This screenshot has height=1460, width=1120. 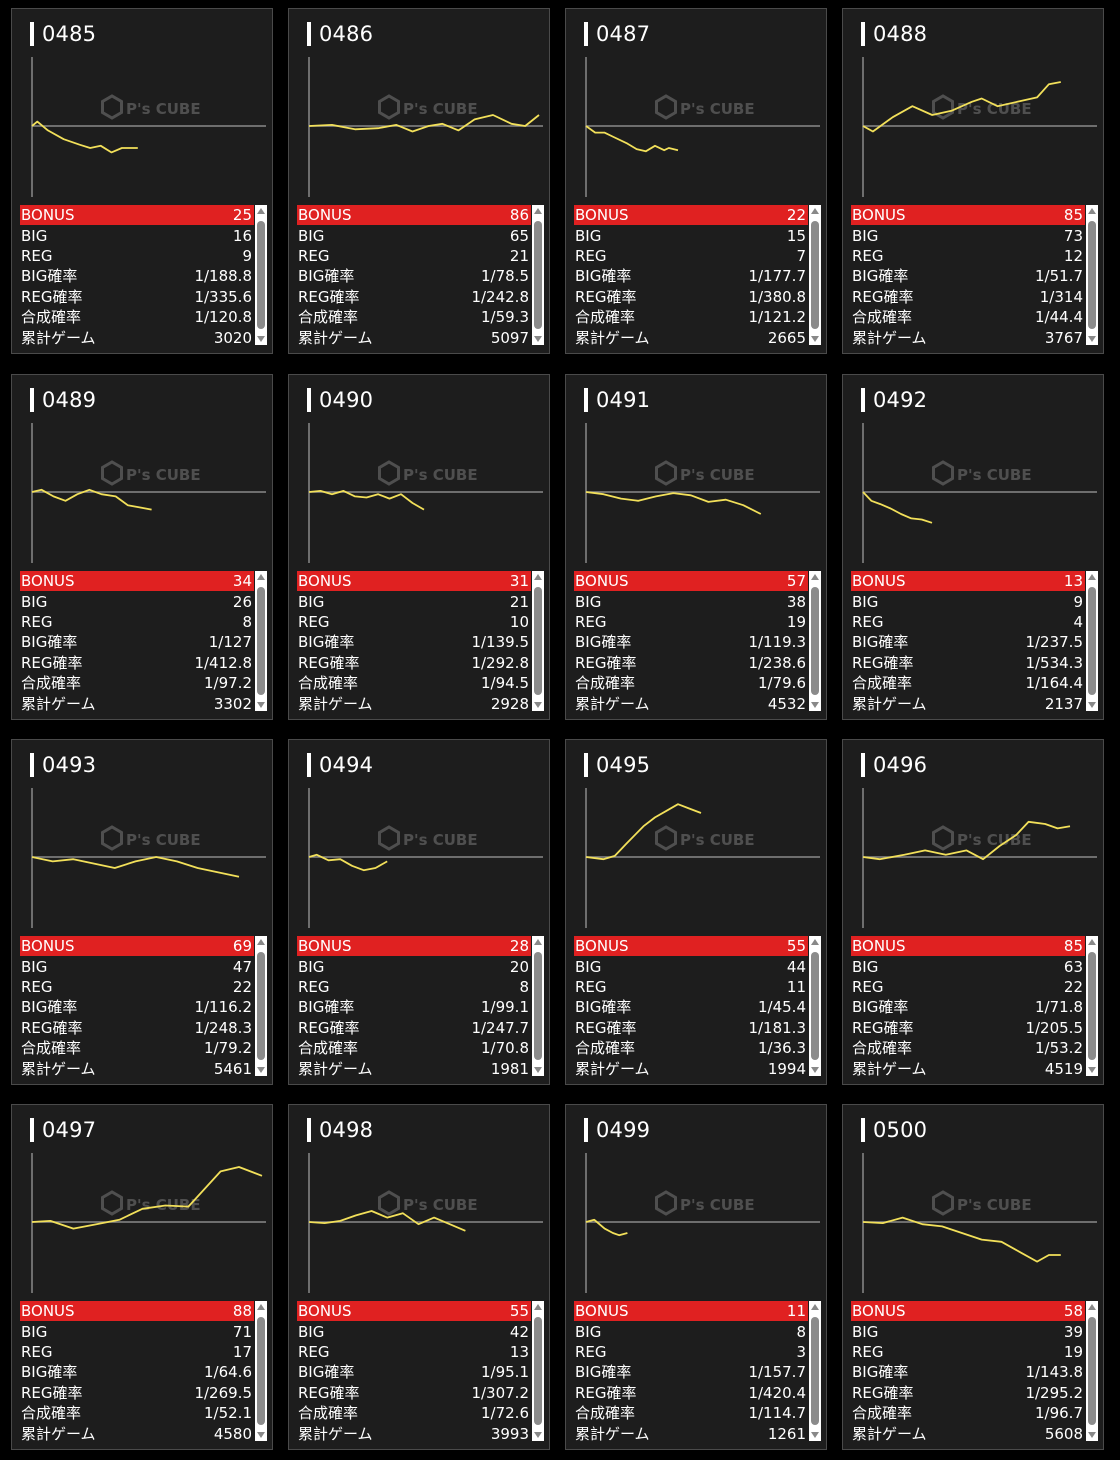 I want to click on machine-number: 0487, so click(x=623, y=34).